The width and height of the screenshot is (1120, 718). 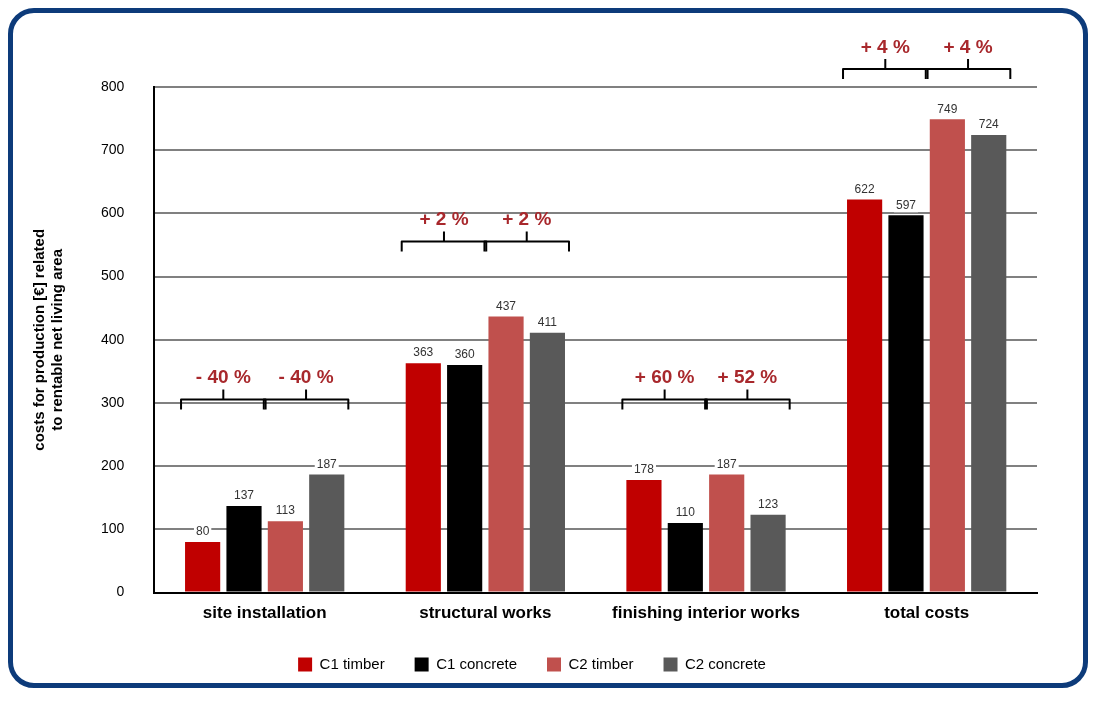 I want to click on x-tick-label: structural works, so click(x=485, y=613).